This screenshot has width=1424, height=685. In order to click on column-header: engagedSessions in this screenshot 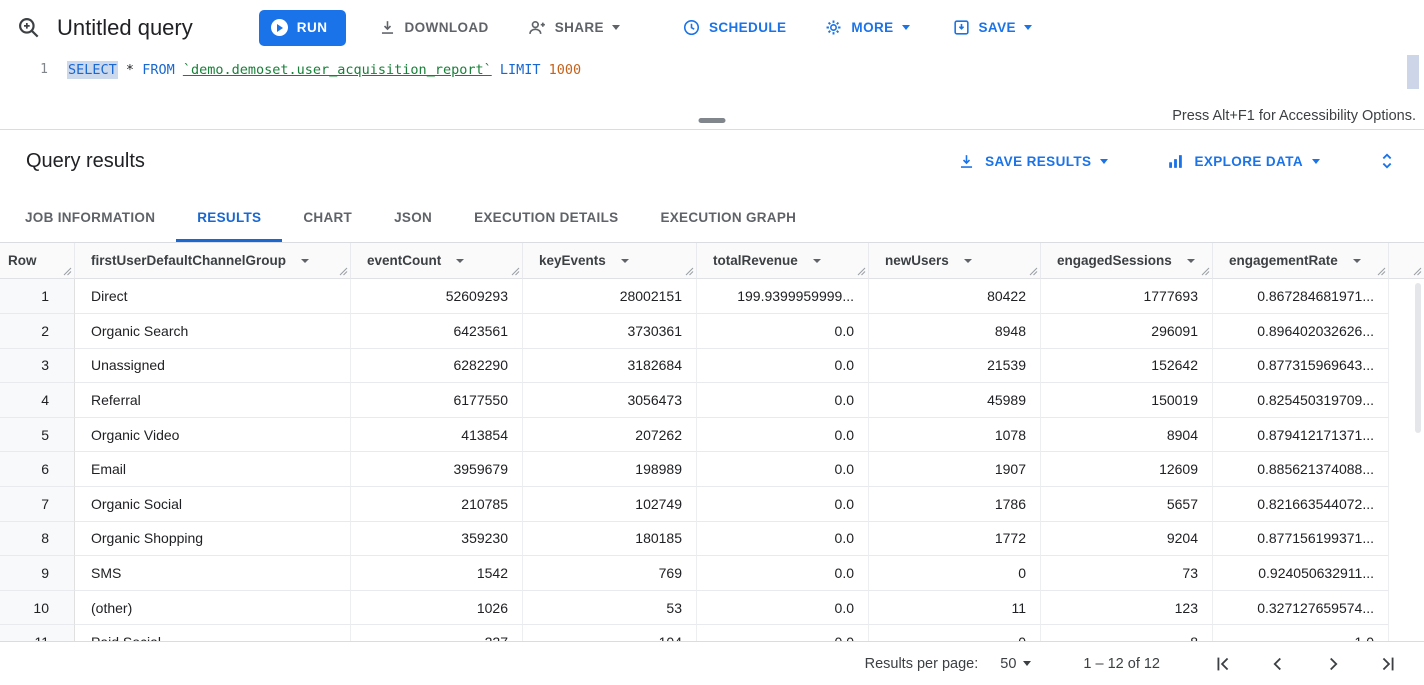, I will do `click(1127, 261)`.